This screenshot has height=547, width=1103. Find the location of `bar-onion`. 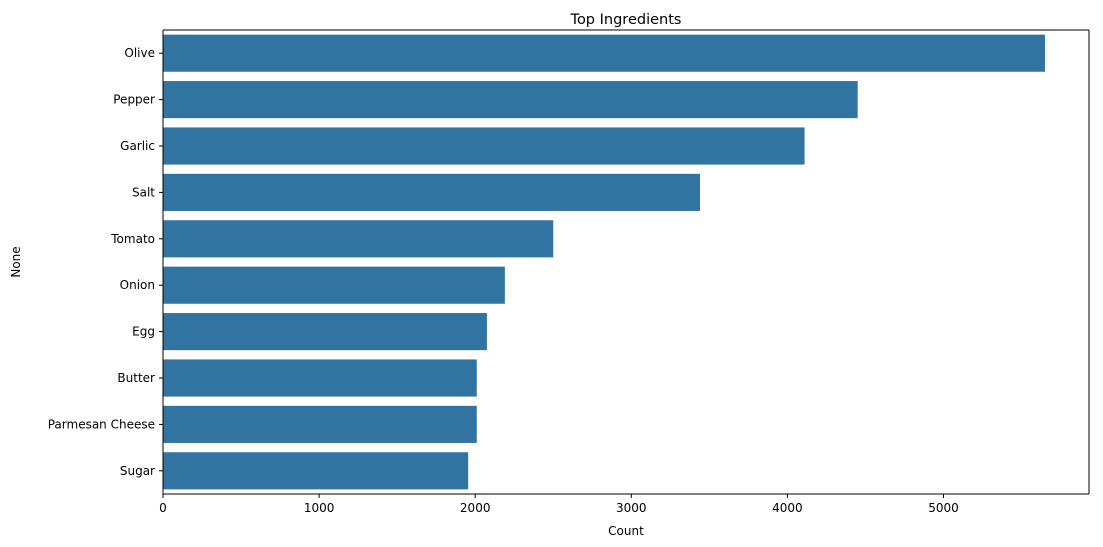

bar-onion is located at coordinates (334, 285).